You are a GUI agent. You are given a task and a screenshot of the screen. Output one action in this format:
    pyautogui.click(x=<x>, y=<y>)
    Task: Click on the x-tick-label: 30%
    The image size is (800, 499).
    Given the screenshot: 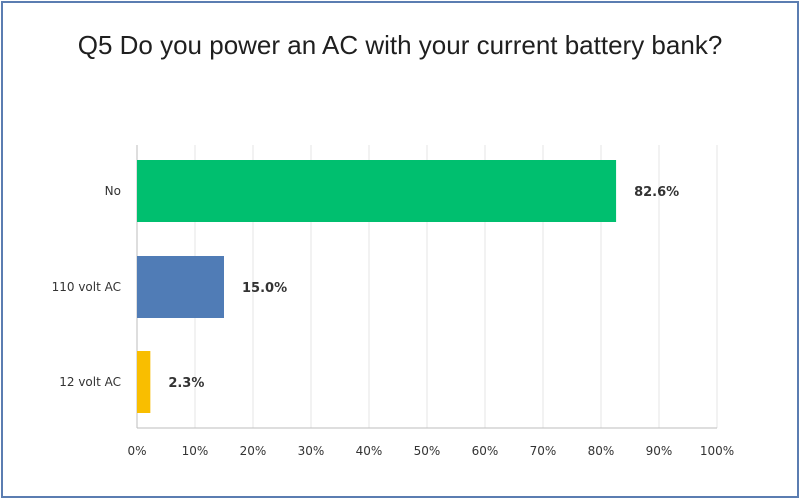 What is the action you would take?
    pyautogui.click(x=311, y=451)
    